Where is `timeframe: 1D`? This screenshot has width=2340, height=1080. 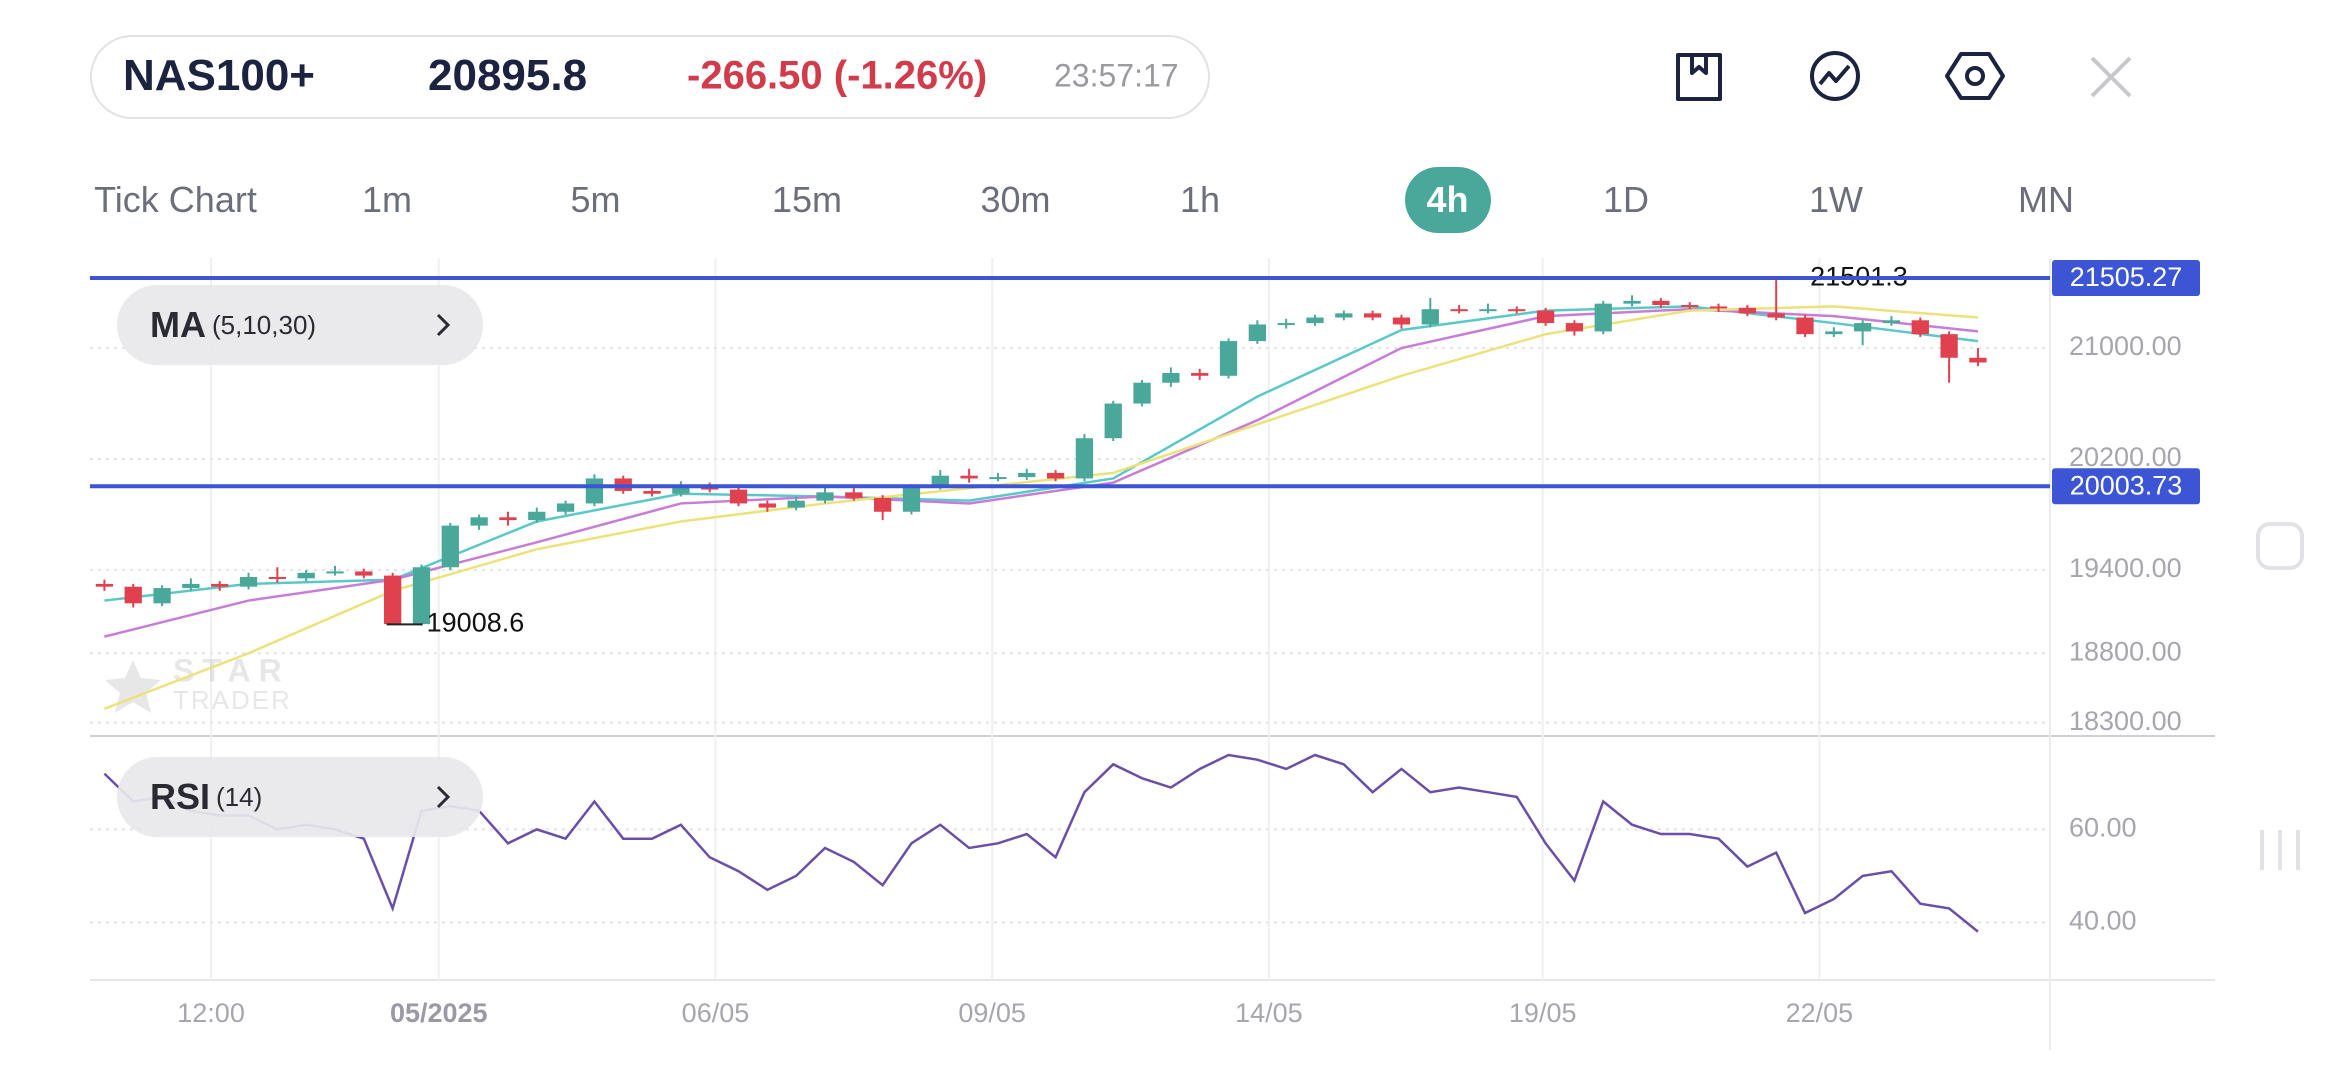
timeframe: 1D is located at coordinates (1626, 199).